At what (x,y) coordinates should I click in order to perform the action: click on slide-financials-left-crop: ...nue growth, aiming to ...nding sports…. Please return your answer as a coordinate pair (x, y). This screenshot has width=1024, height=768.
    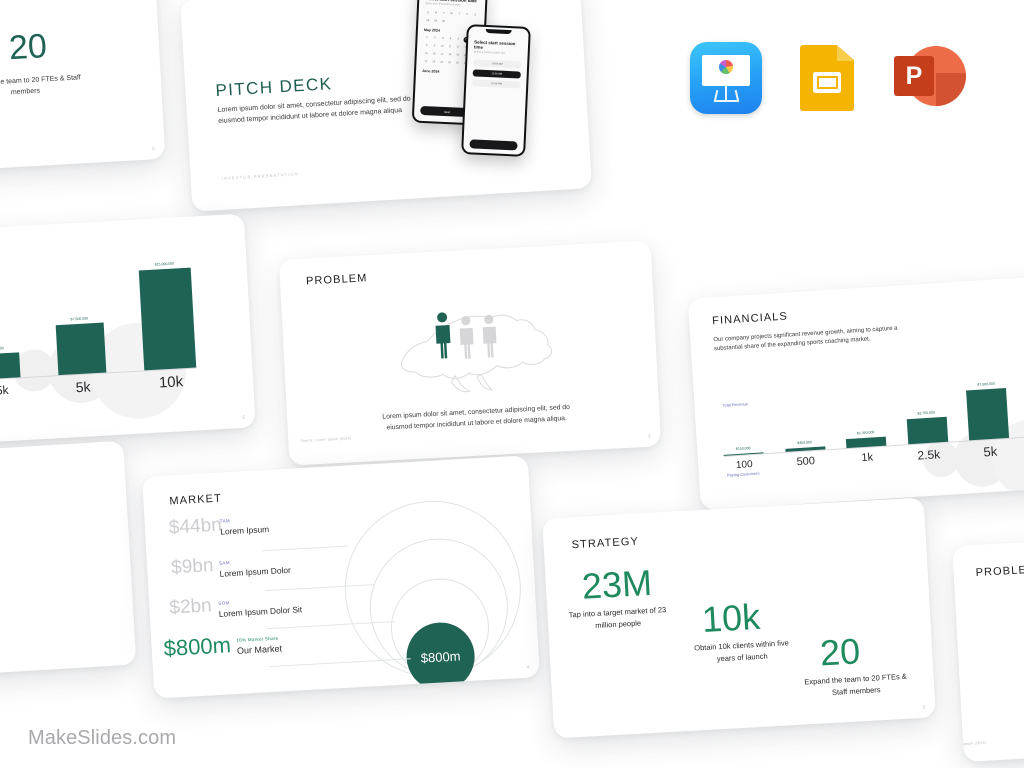
    Looking at the image, I should click on (128, 331).